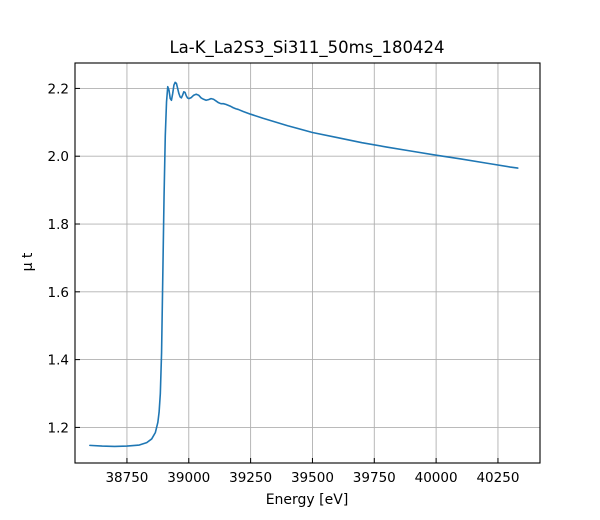  Describe the element at coordinates (58, 293) in the screenshot. I see `y-tick-label: 1.6` at that location.